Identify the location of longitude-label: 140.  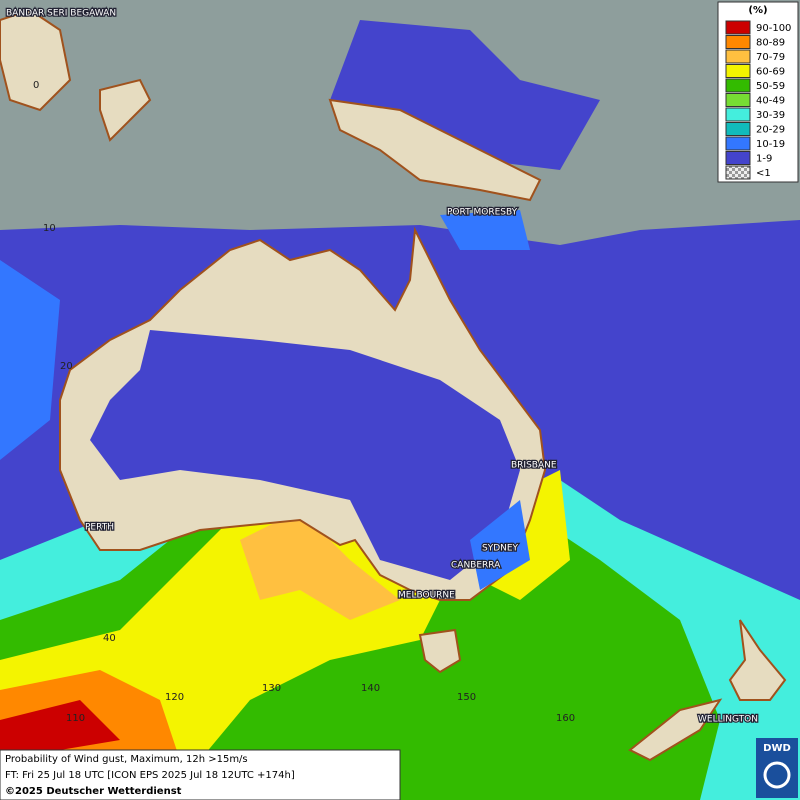
(370, 688).